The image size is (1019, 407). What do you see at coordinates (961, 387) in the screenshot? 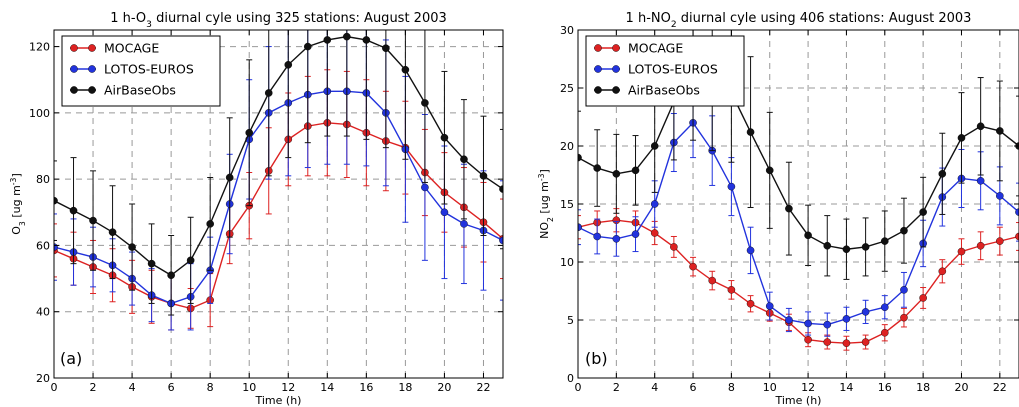
I see `x-tick-label: 20` at bounding box center [961, 387].